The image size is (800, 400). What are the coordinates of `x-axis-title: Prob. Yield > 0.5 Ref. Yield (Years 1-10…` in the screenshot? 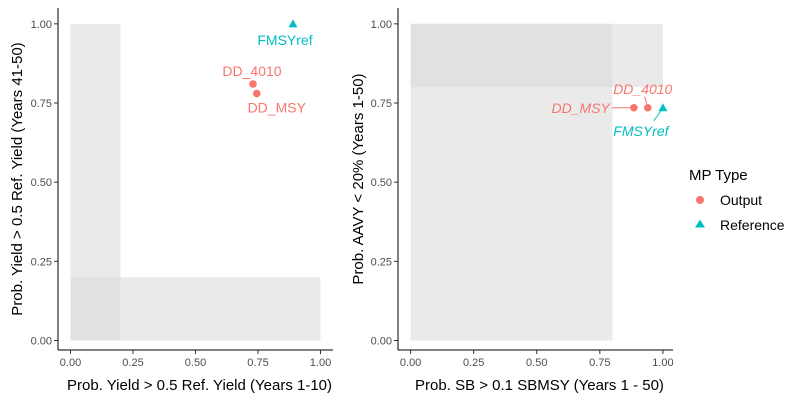 It's located at (199, 385).